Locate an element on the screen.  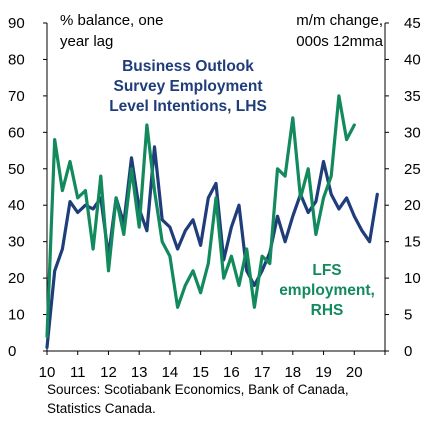
left-axis-label: year lag is located at coordinates (86, 41).